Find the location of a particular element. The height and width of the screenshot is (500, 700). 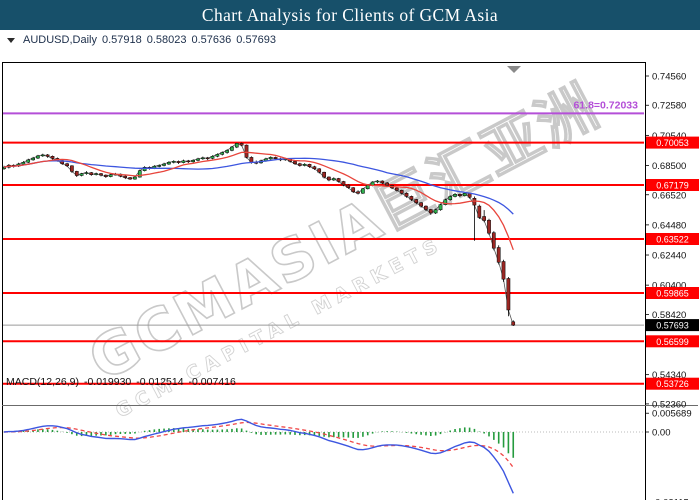

price-axis-tick: 0.62440 is located at coordinates (669, 256).